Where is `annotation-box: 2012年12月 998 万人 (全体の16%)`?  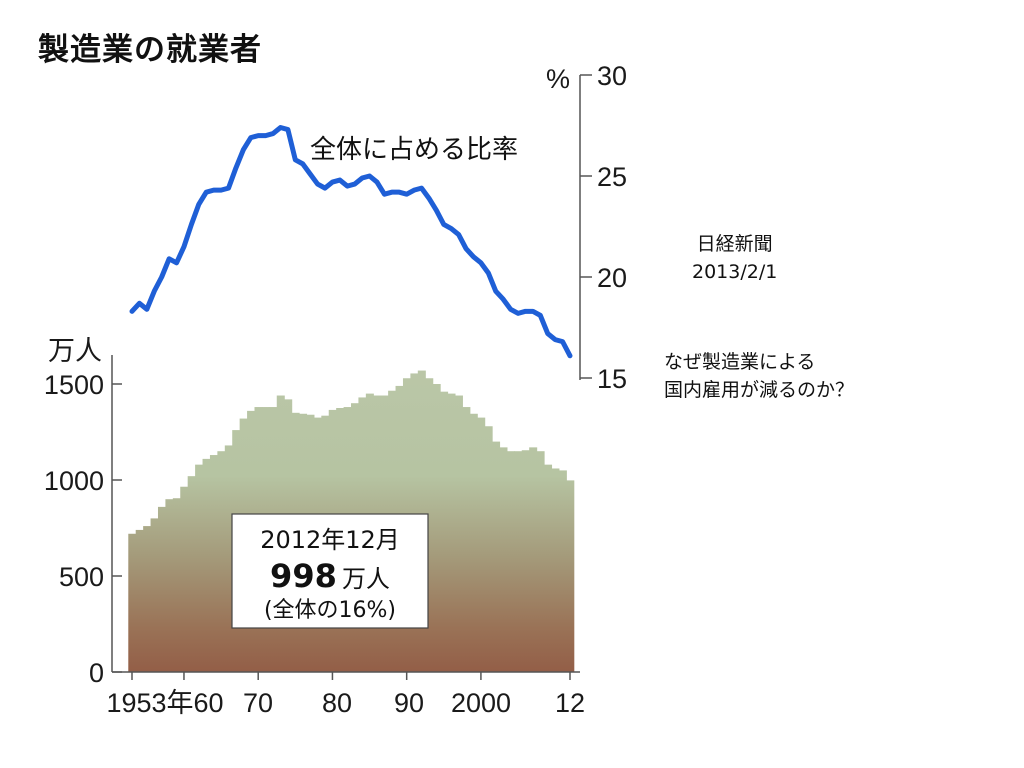 annotation-box: 2012年12月 998 万人 (全体の16%) is located at coordinates (330, 571).